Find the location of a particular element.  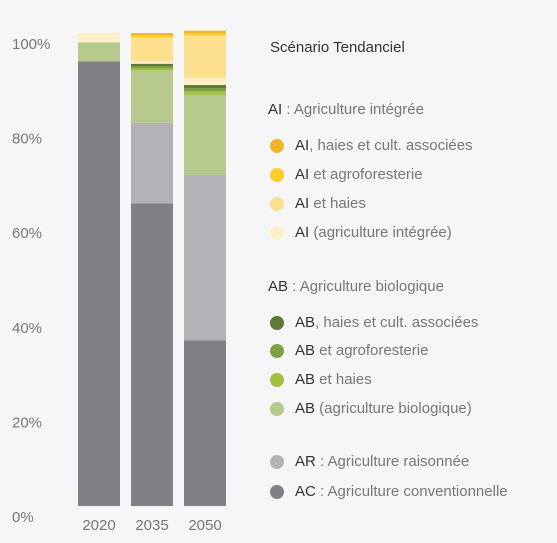

y-tick-label: 20% is located at coordinates (27, 422).